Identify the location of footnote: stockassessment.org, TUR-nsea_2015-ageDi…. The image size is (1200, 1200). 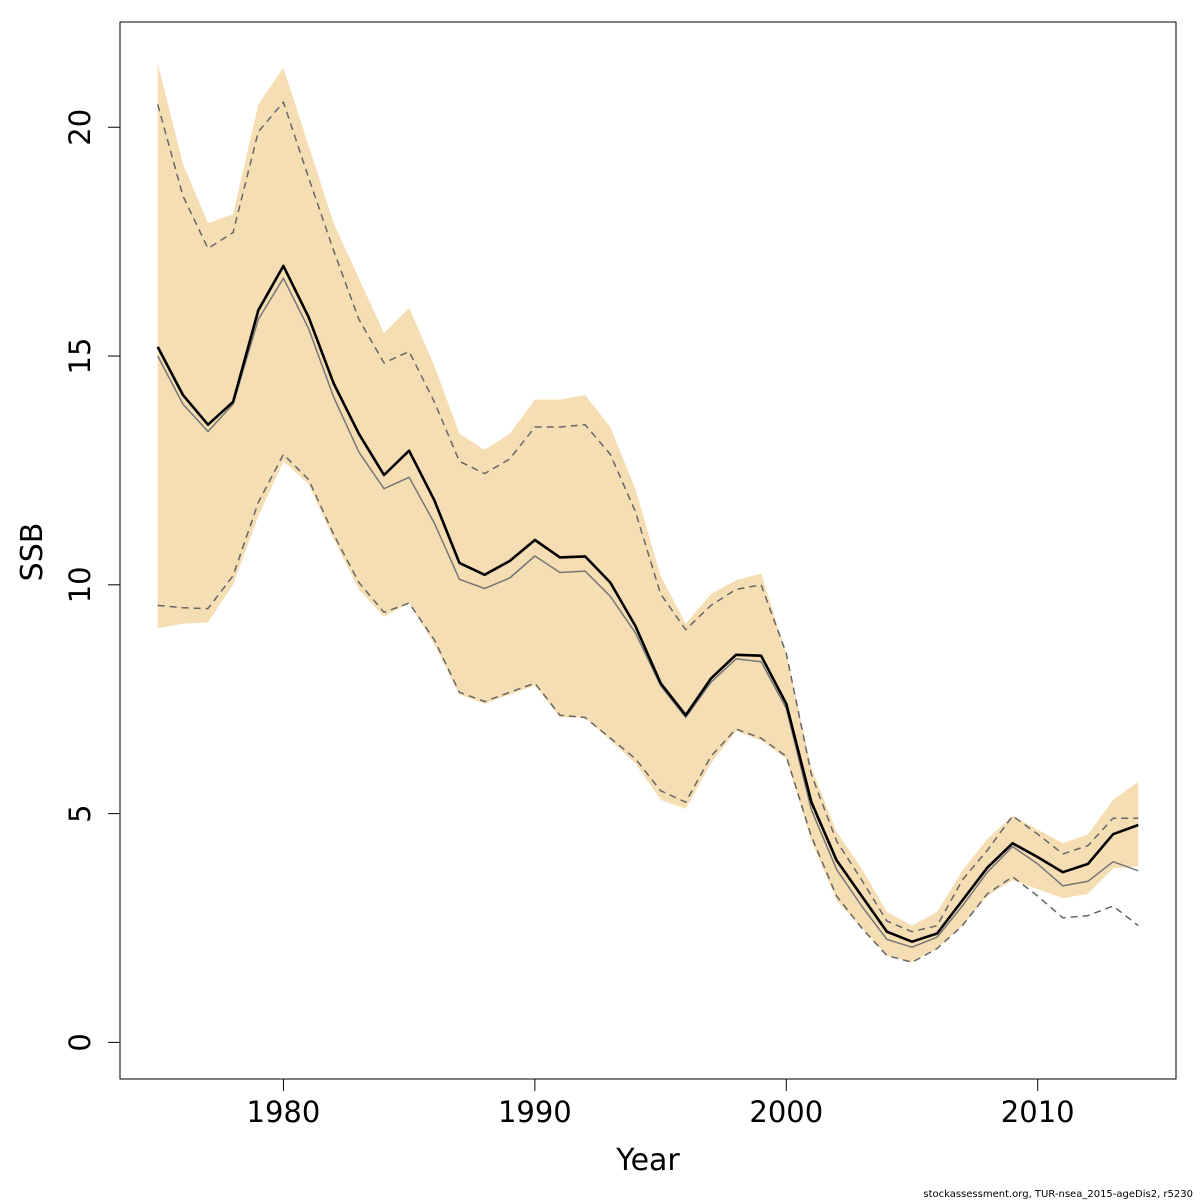
(1058, 1194).